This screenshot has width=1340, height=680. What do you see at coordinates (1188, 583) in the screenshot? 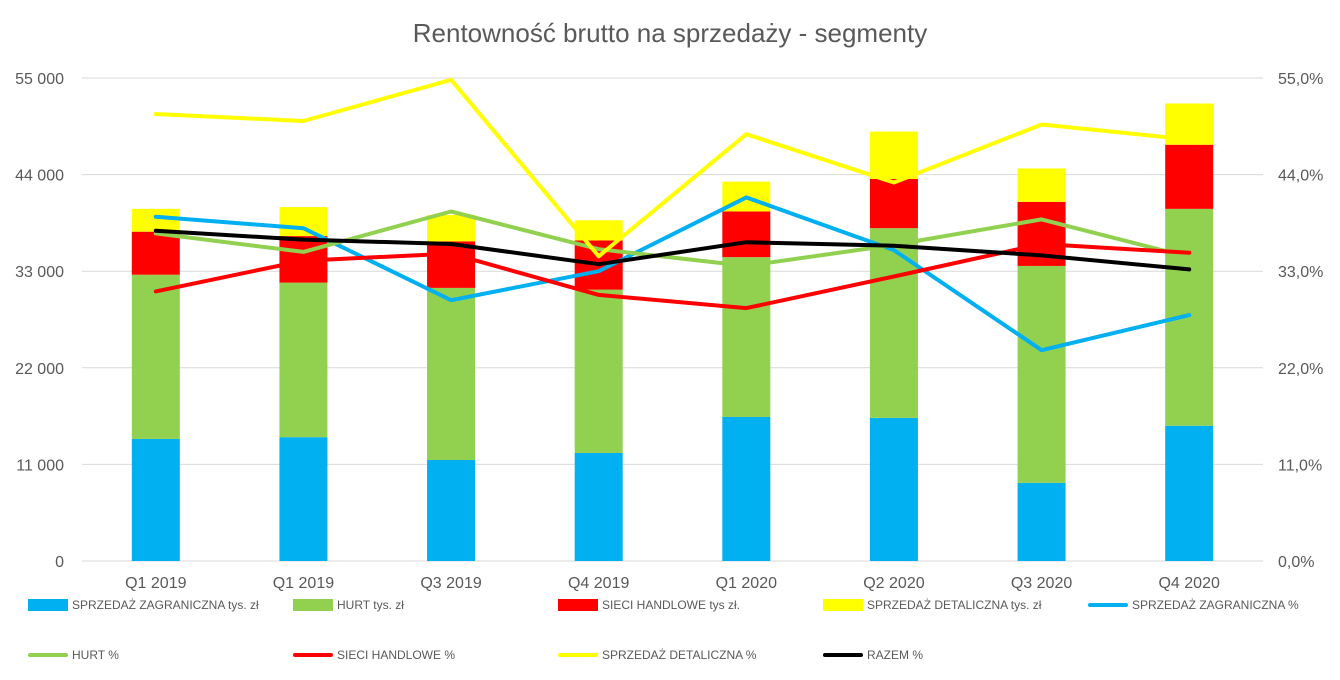
I see `x-tick-label: Q4 2020` at bounding box center [1188, 583].